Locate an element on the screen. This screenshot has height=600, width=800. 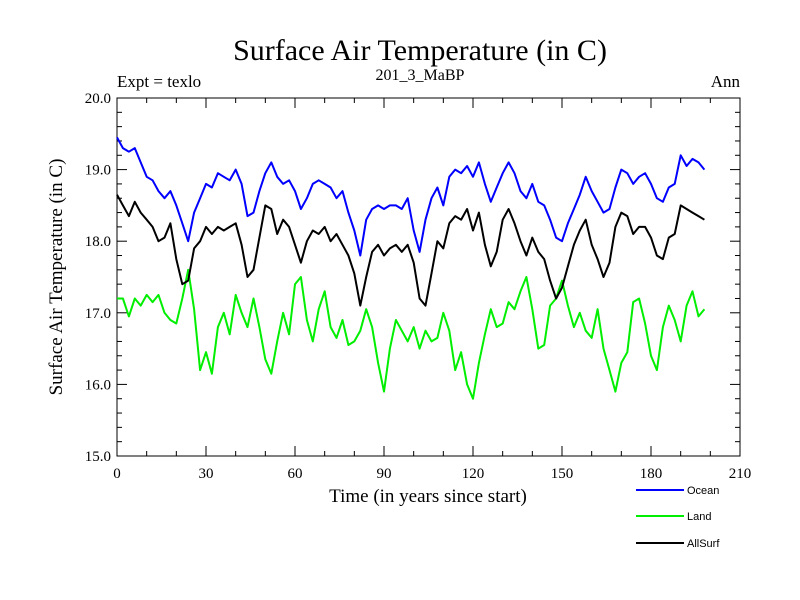
y-tick-label: 15.0 is located at coordinates (98, 457).